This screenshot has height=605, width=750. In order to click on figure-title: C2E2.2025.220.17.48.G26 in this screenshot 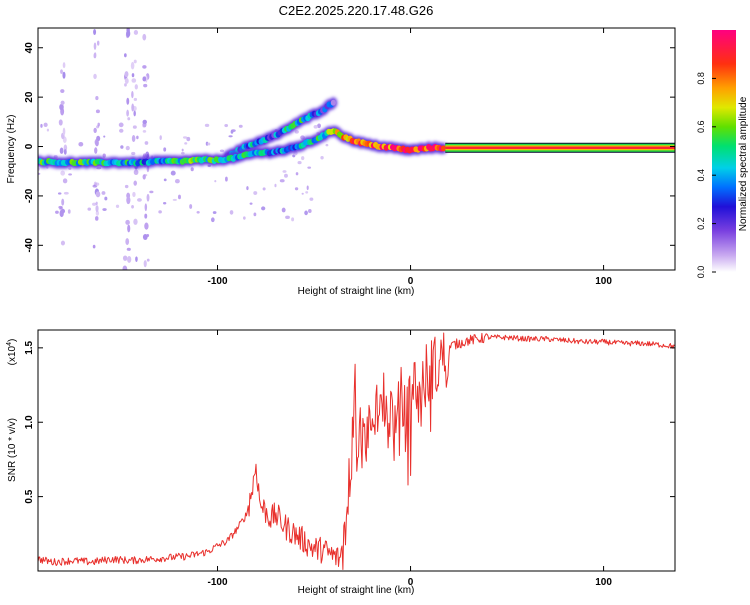, I will do `click(356, 10)`.